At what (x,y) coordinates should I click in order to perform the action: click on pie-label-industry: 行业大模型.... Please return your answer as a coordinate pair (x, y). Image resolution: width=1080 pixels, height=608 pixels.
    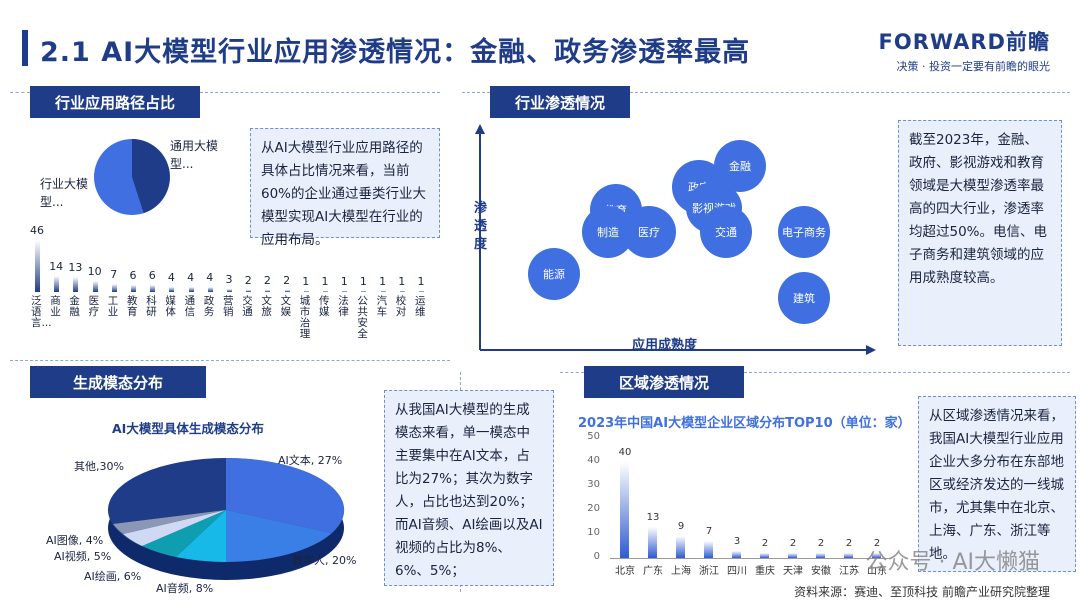
    Looking at the image, I should click on (64, 193).